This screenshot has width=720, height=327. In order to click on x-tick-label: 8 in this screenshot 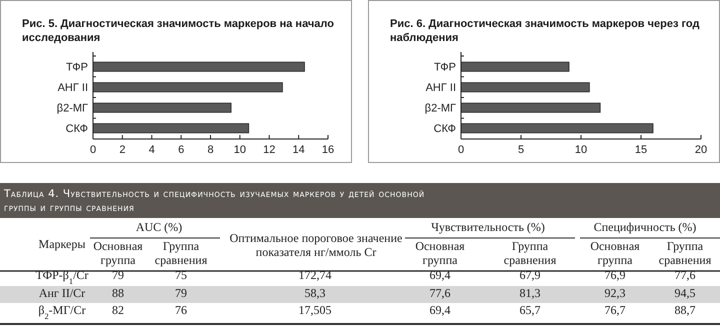, I will do `click(210, 150)`.